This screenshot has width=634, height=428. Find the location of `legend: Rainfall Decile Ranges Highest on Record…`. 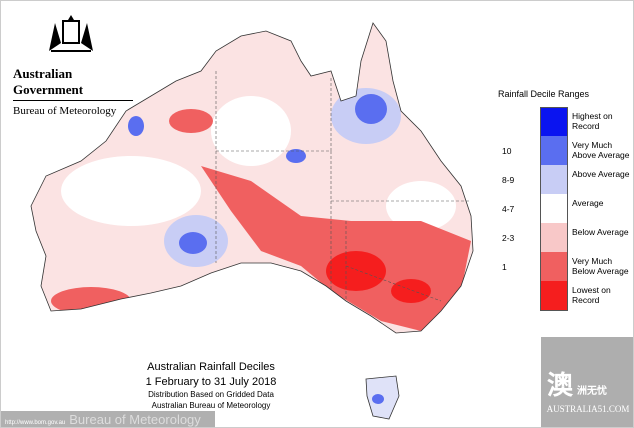

legend: Rainfall Decile Ranges Highest on Record… is located at coordinates (565, 200).